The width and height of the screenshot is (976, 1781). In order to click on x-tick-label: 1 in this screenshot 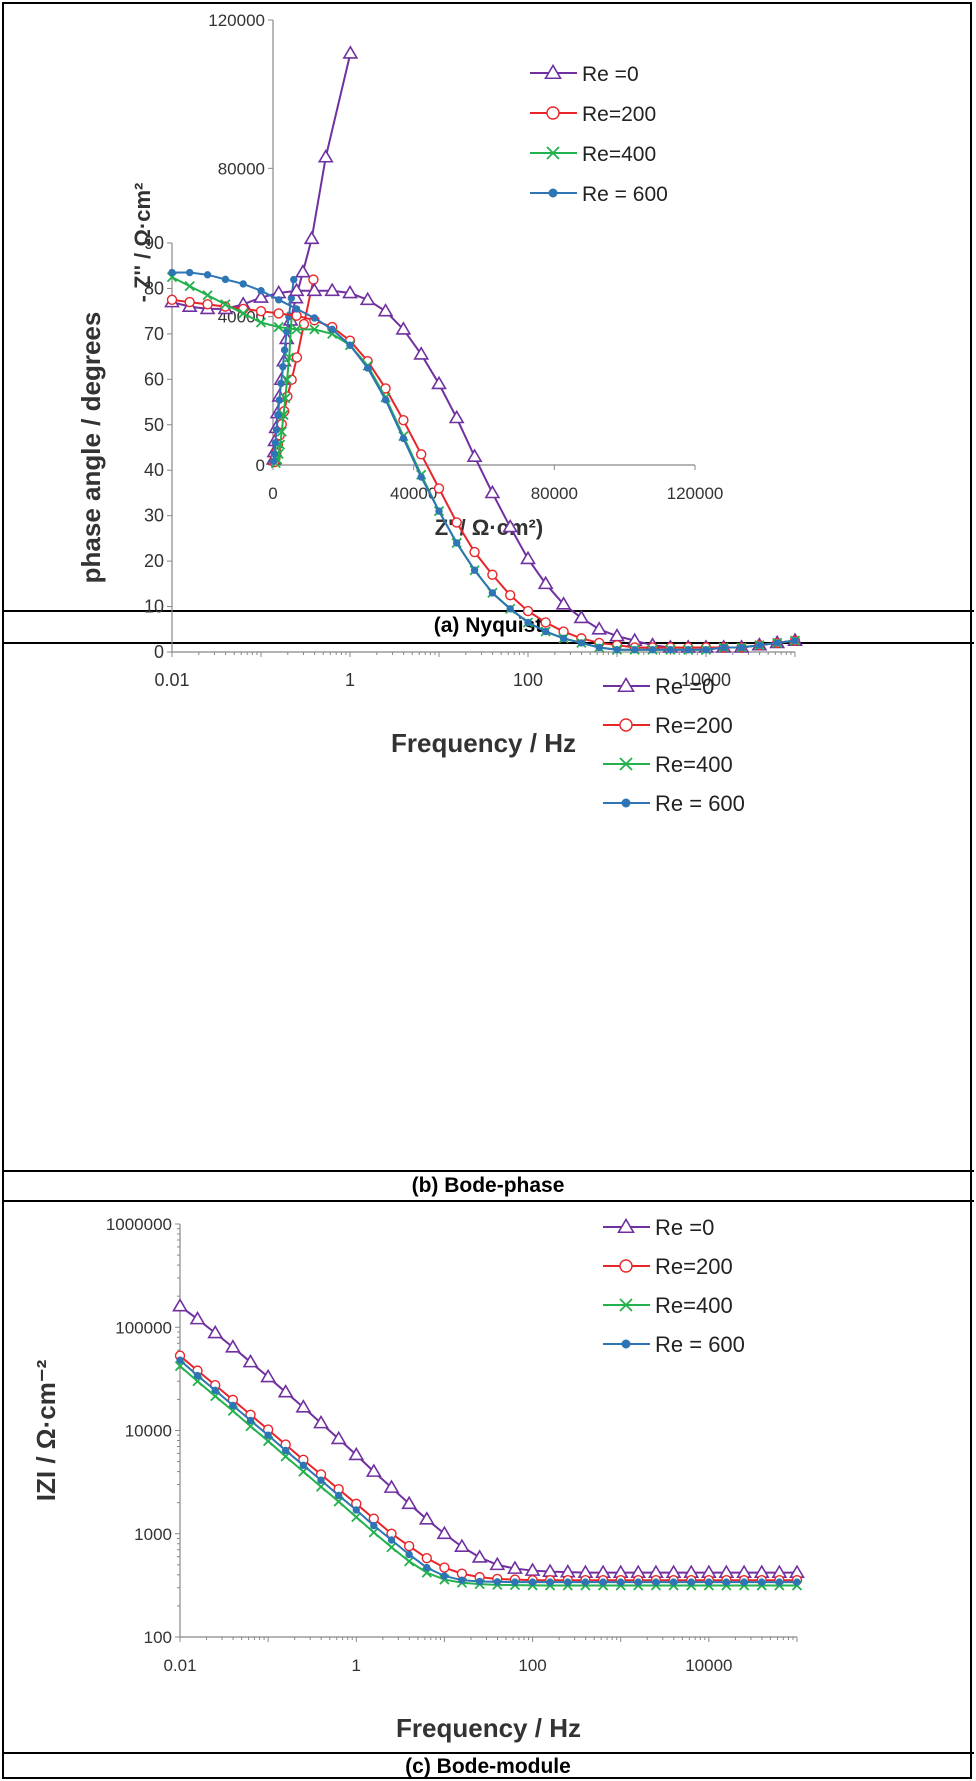, I will do `click(356, 1665)`.